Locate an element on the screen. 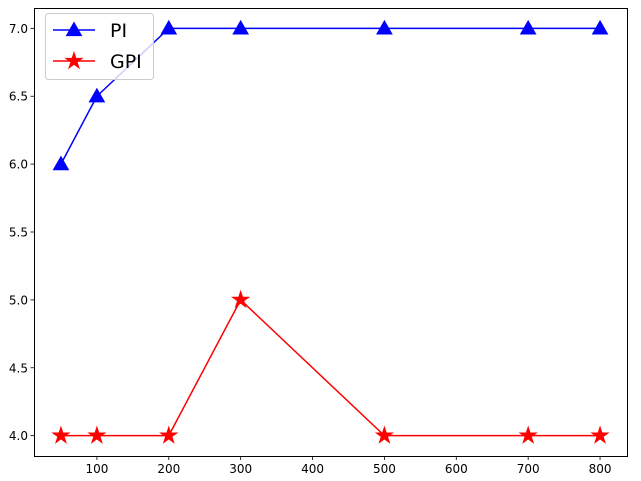 Image resolution: width=641 pixels, height=481 pixels. x-tick-label: 300 is located at coordinates (240, 469).